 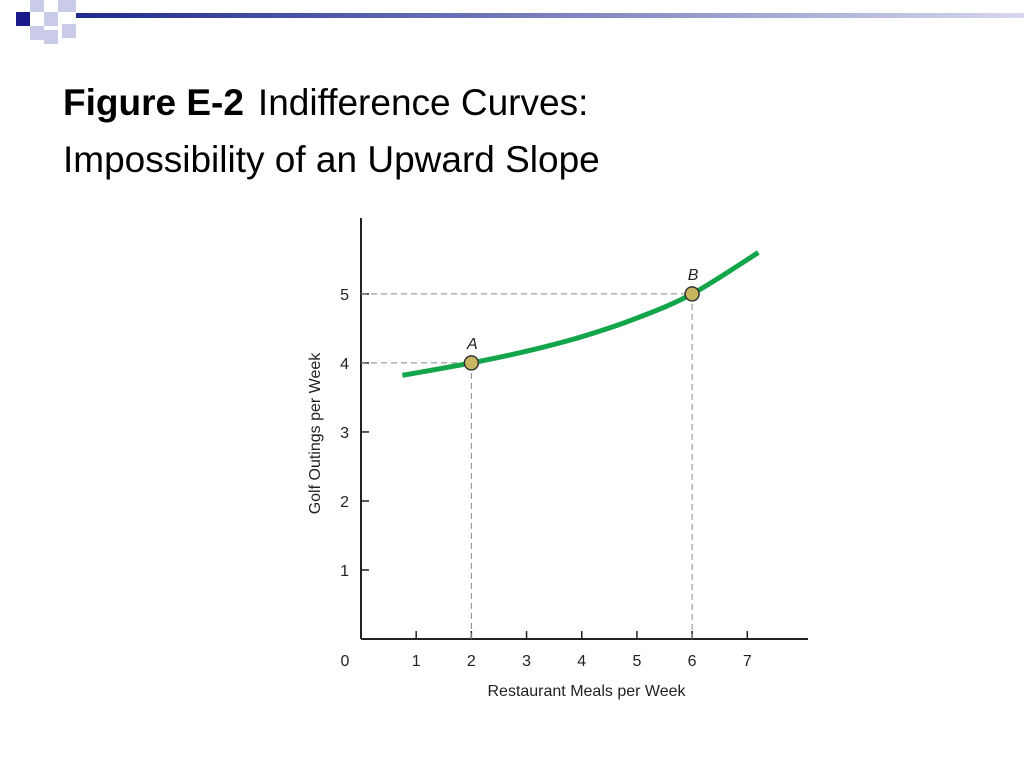 I want to click on title: Figure E-2 Indifference Curves:, so click(x=325, y=102).